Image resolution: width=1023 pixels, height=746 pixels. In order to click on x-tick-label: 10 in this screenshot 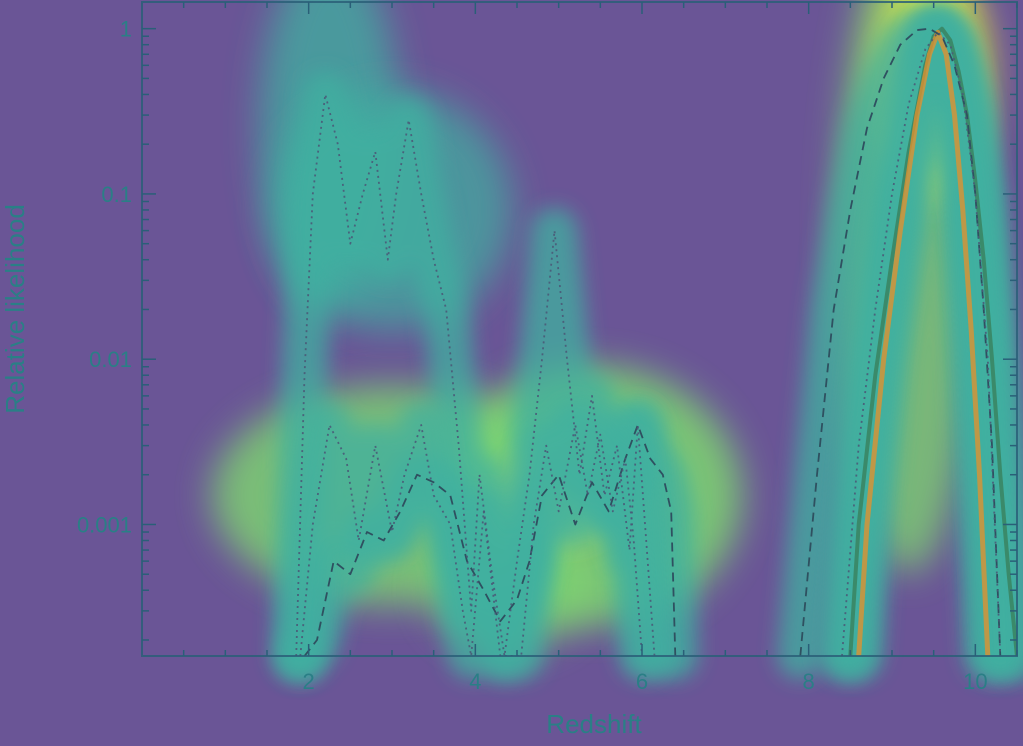, I will do `click(975, 681)`.